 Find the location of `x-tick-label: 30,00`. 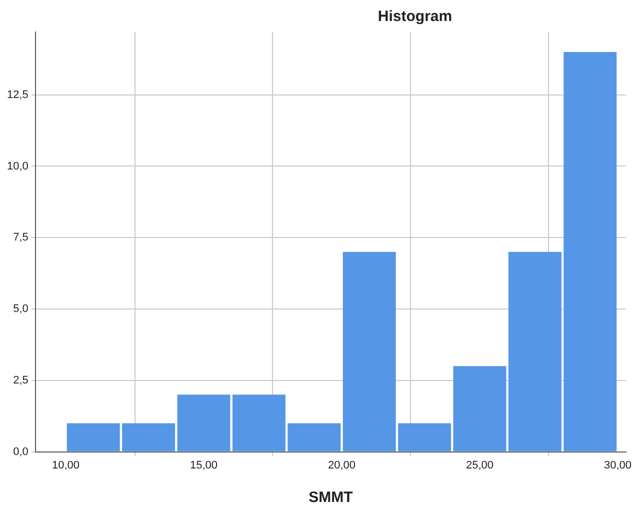

x-tick-label: 30,00 is located at coordinates (618, 465).